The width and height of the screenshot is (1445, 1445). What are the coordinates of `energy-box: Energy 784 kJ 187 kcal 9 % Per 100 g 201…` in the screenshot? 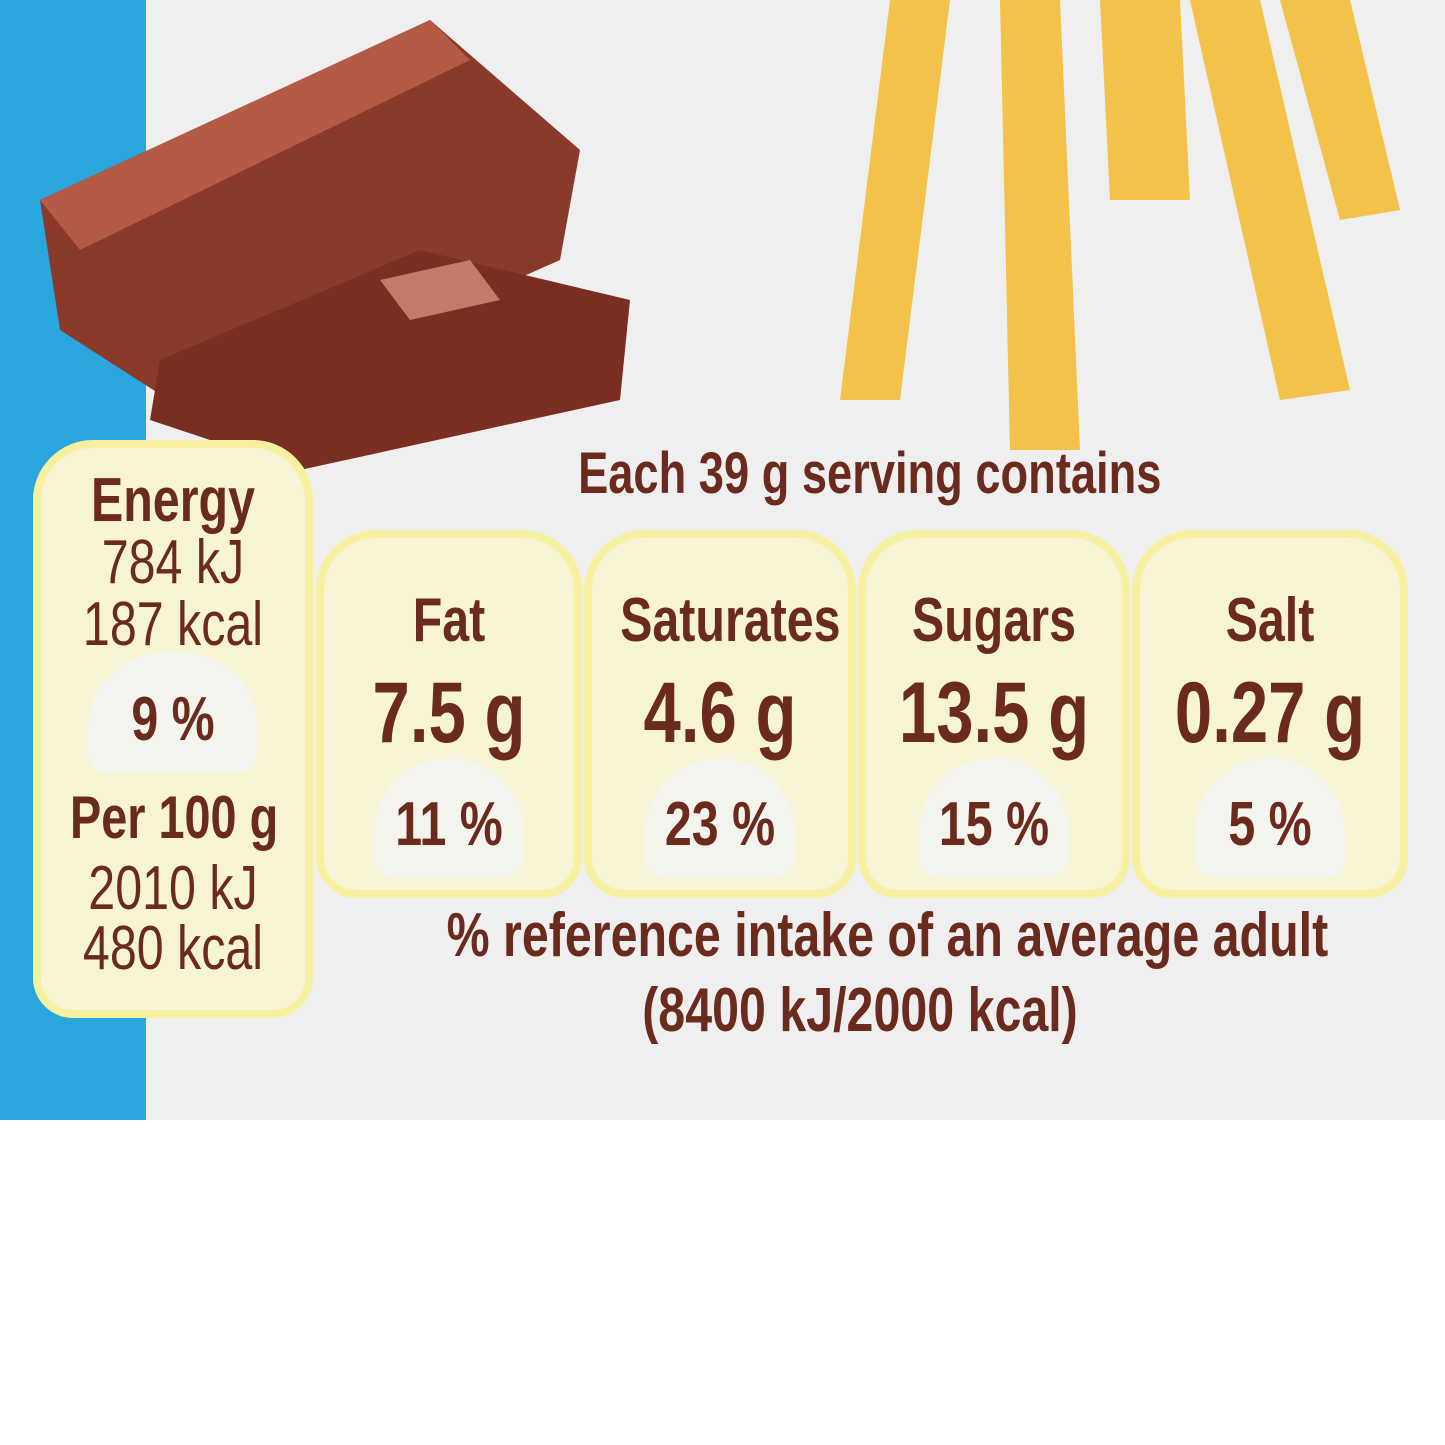 It's located at (173, 729).